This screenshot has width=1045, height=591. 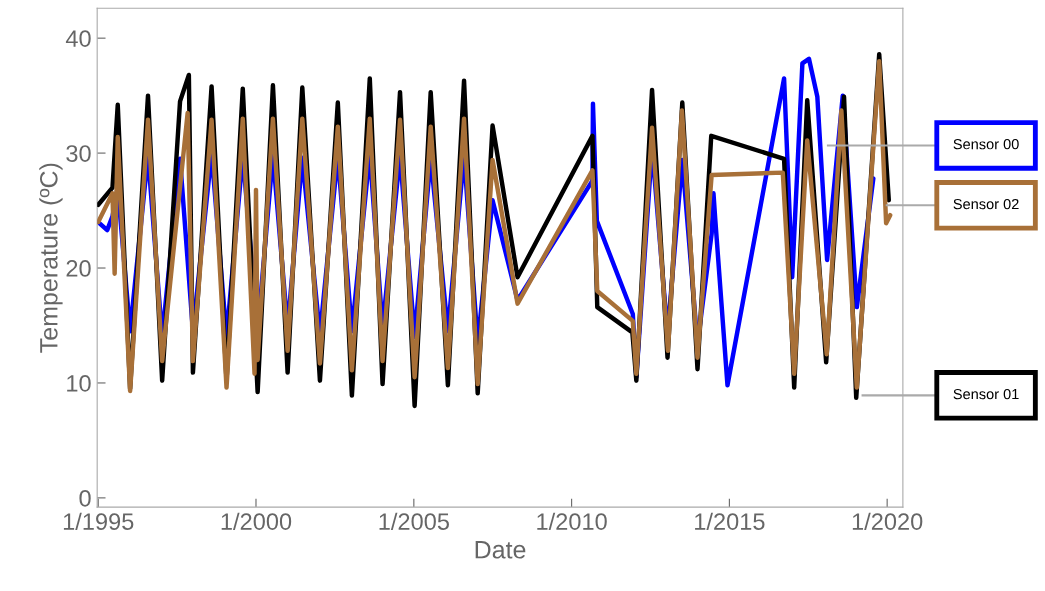 I want to click on y-tick-label: 30, so click(x=78, y=153).